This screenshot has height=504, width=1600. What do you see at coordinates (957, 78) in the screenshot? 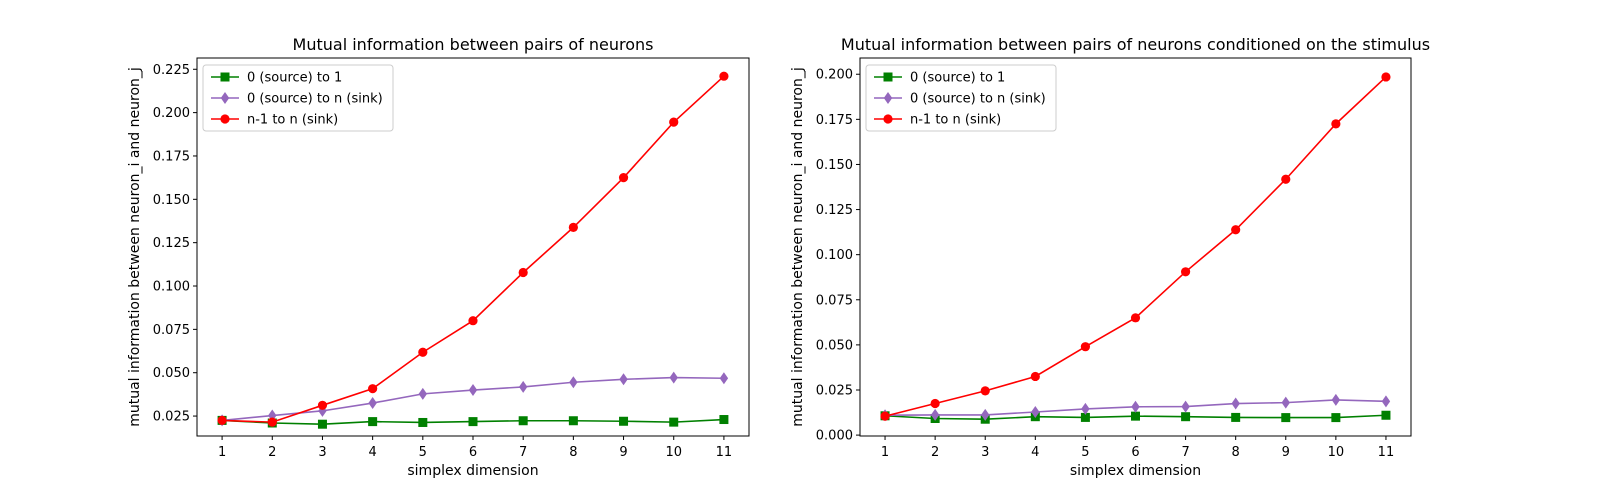
I see `legend-label: 0 (source) to 1` at bounding box center [957, 78].